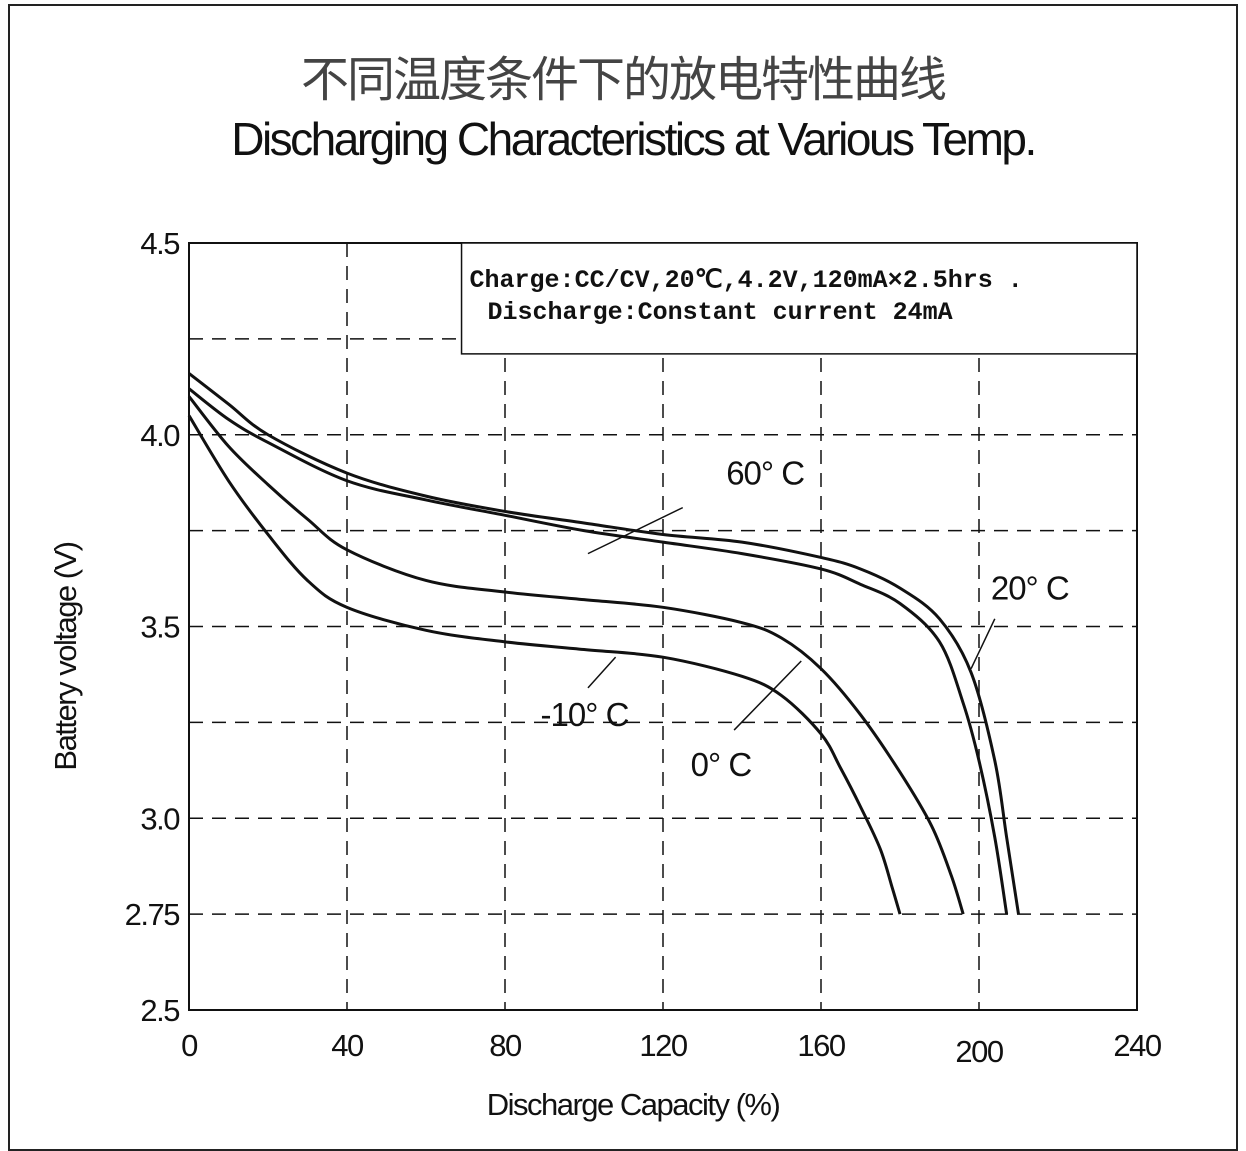  I want to click on y-tick-labels: 2.5 2.75 3.0 3.5 4.0 4.5, so click(153, 627).